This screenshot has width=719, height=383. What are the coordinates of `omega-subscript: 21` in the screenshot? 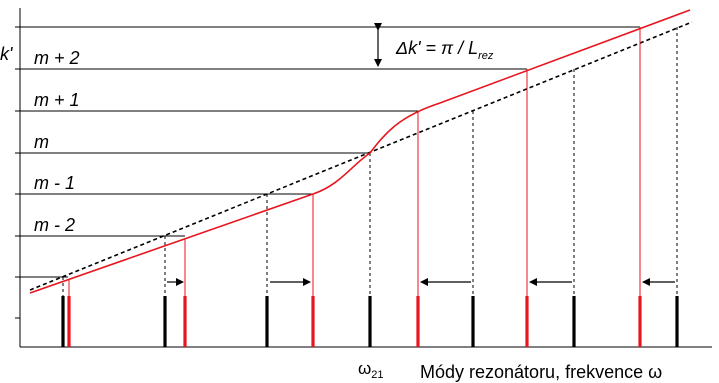 It's located at (377, 375).